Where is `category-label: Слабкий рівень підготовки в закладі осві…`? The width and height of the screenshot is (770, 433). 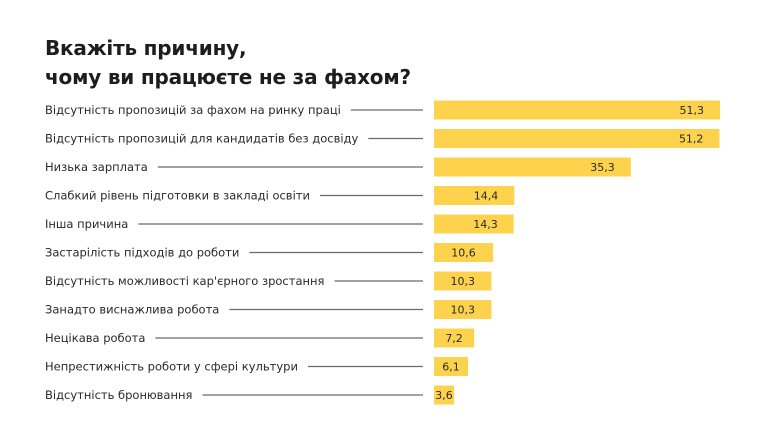
category-label: Слабкий рівень підготовки в закладі осві… is located at coordinates (177, 196).